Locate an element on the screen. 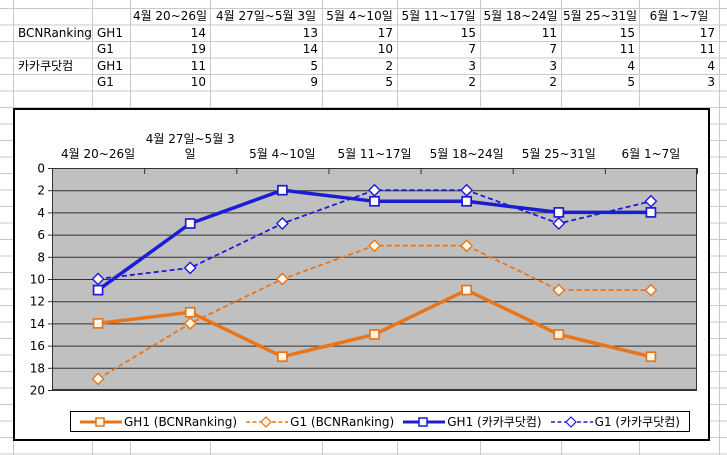  y-axis-tick-label: 18 is located at coordinates (37, 368).